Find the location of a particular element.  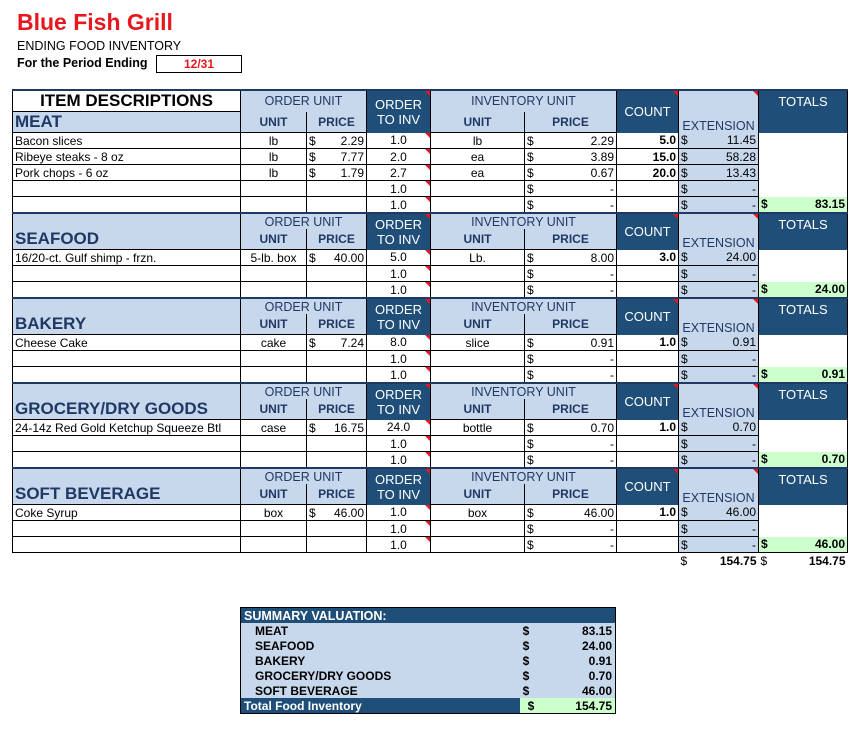

count-value: 15.0 is located at coordinates (648, 156).